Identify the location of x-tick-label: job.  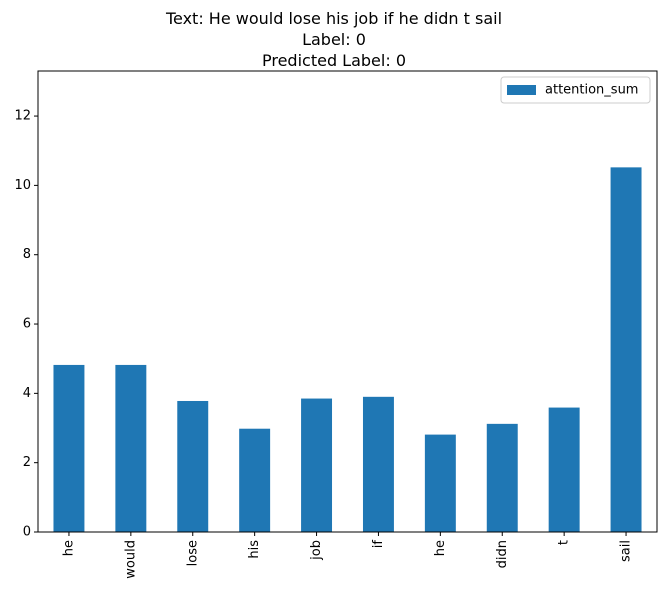
(316, 550).